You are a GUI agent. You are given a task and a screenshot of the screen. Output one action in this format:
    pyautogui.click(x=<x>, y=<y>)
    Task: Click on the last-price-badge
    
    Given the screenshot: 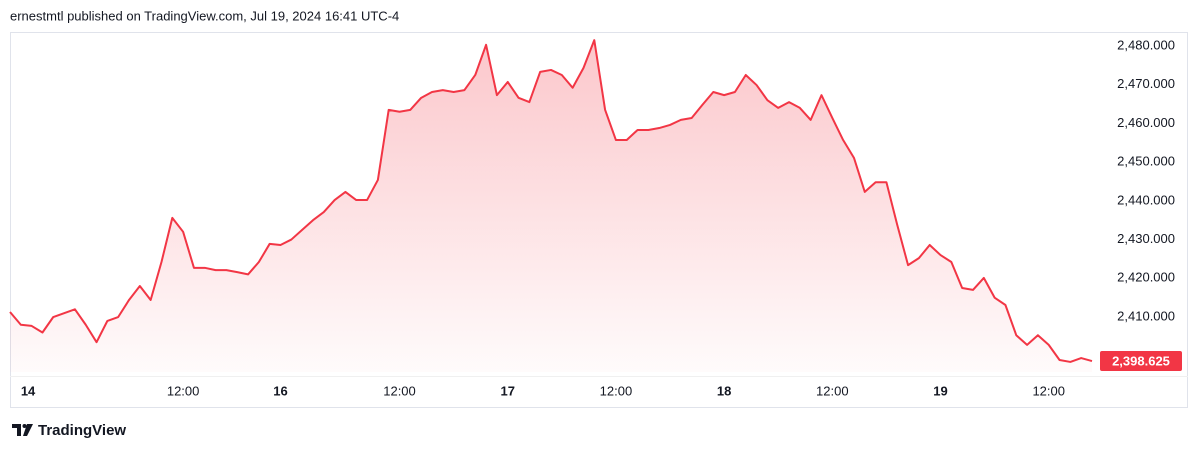 What is the action you would take?
    pyautogui.click(x=1141, y=361)
    